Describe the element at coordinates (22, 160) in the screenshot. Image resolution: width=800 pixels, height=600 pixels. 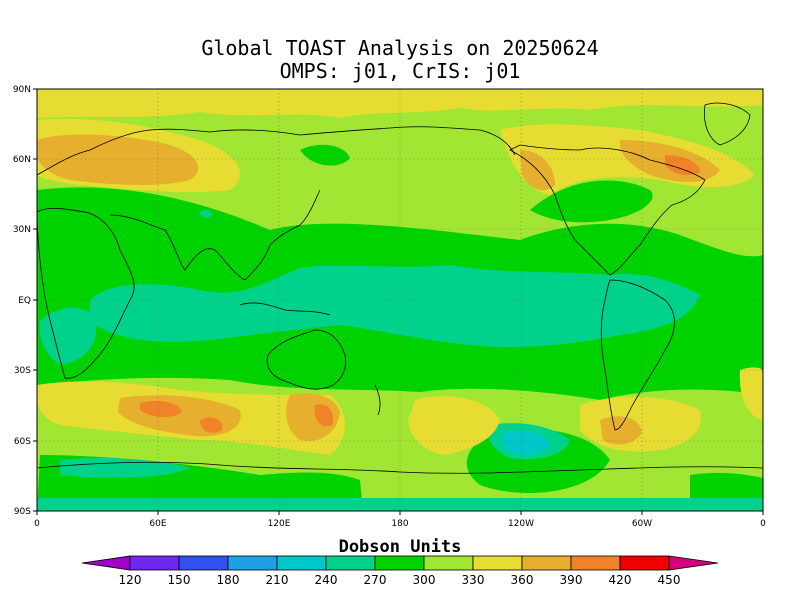
I see `lat-label: 60N` at that location.